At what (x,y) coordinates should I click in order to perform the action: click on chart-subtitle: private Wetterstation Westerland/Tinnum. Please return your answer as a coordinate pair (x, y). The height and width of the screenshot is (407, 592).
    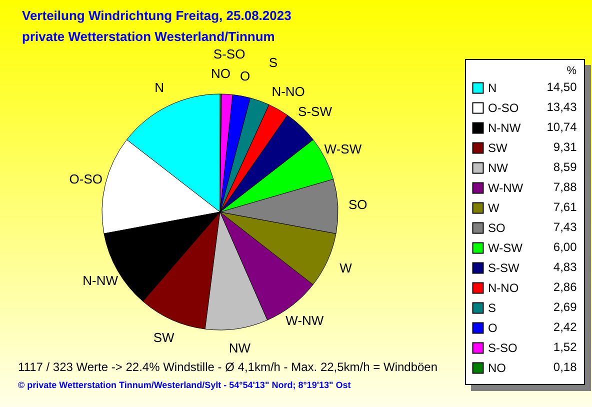
    Looking at the image, I should click on (148, 36).